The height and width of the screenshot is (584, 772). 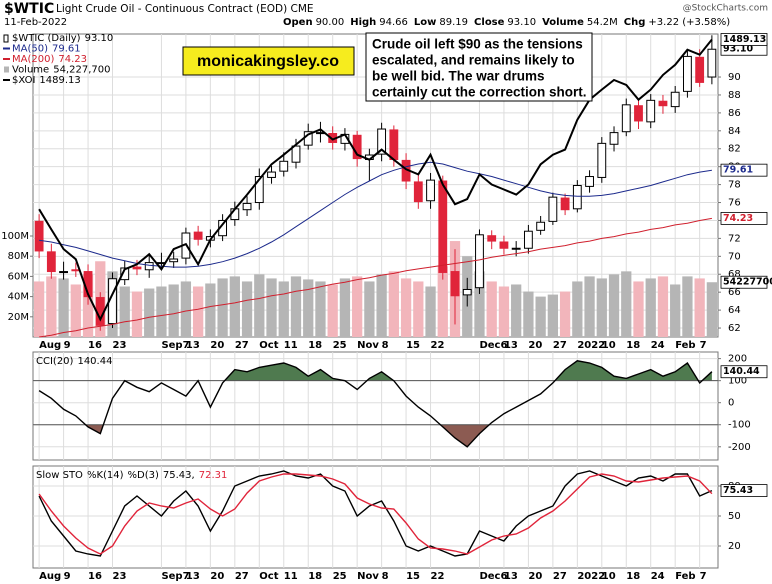 What do you see at coordinates (385, 345) in the screenshot?
I see `x-tick-label: 8` at bounding box center [385, 345].